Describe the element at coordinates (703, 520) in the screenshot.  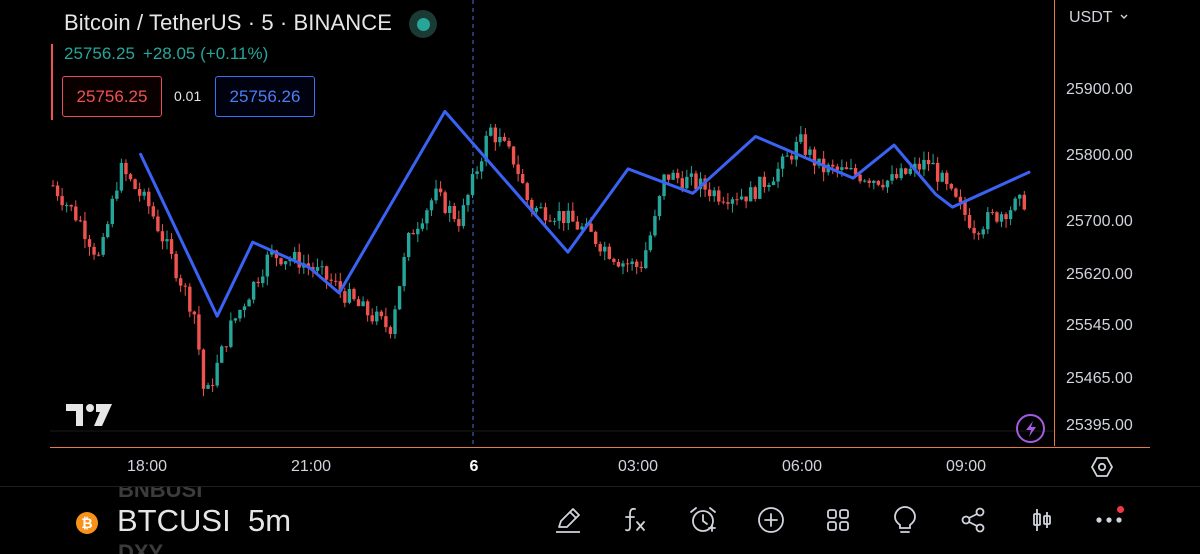
I see `alerts-button` at that location.